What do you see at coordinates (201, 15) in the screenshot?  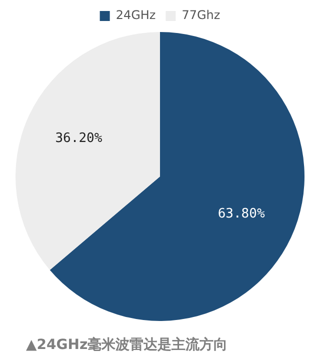 I see `legend-label: 77Ghz` at bounding box center [201, 15].